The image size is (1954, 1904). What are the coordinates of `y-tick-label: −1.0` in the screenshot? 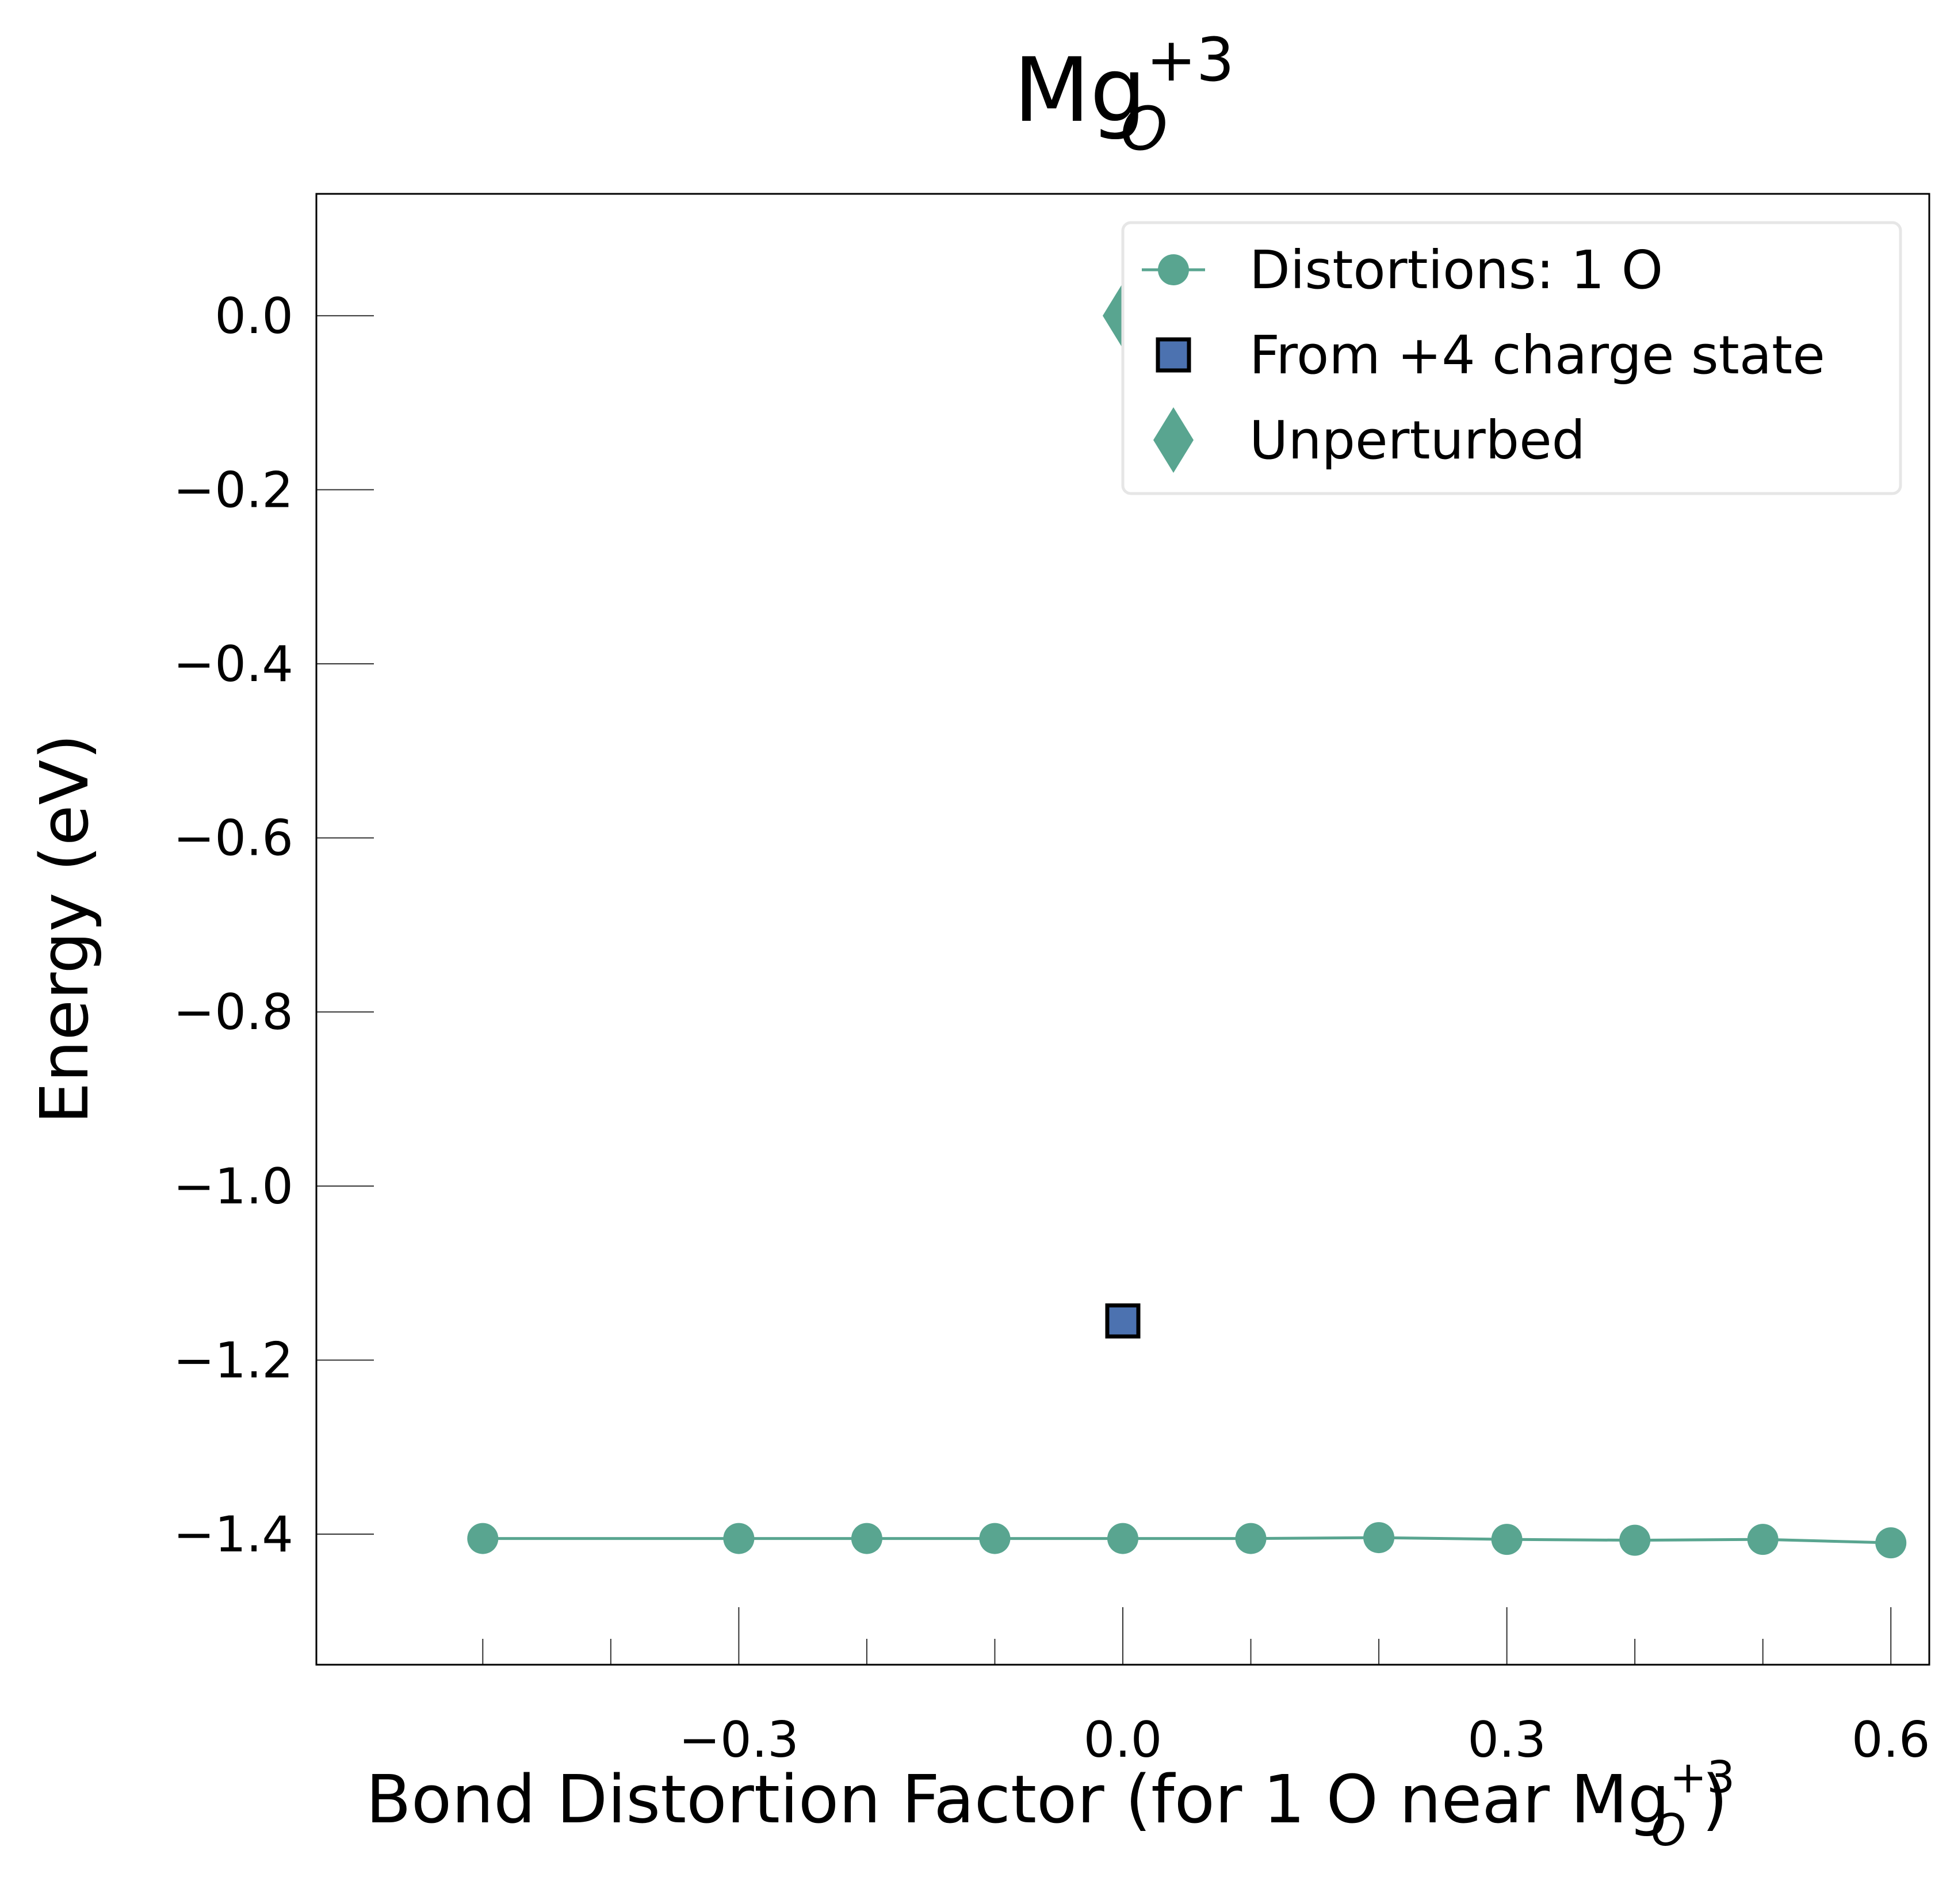 It's located at (233, 1186).